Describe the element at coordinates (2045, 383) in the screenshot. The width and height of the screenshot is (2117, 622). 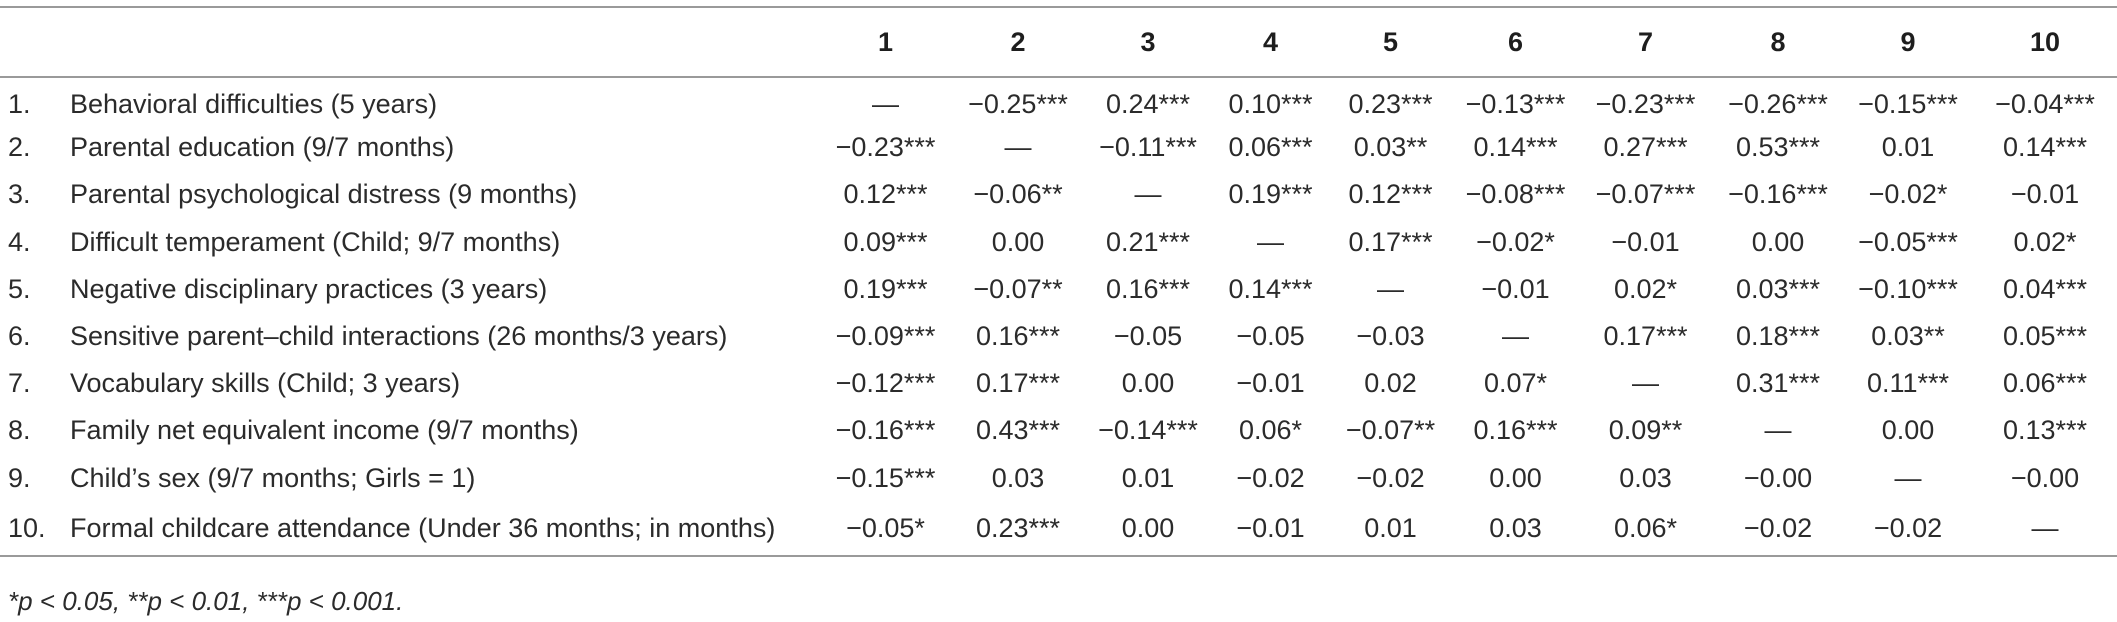
I see `correlation-cell: 0.06***` at that location.